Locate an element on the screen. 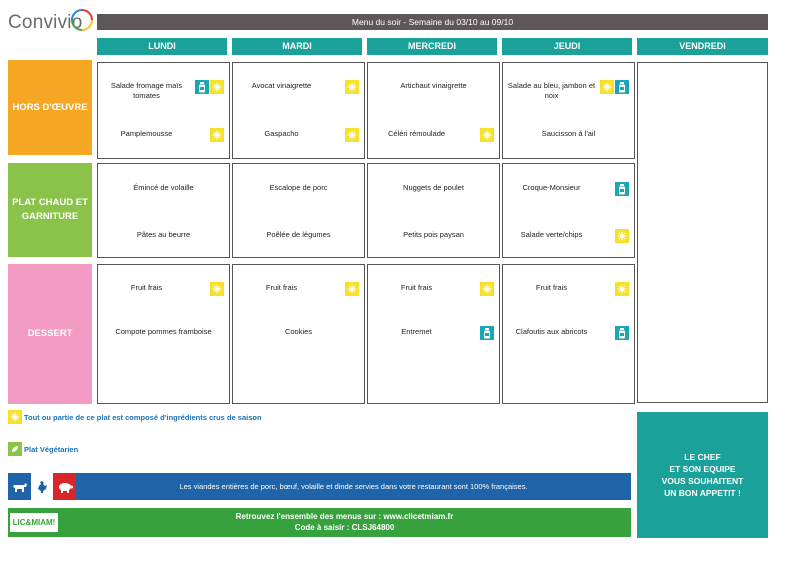  french-flag-animals is located at coordinates (42, 486).